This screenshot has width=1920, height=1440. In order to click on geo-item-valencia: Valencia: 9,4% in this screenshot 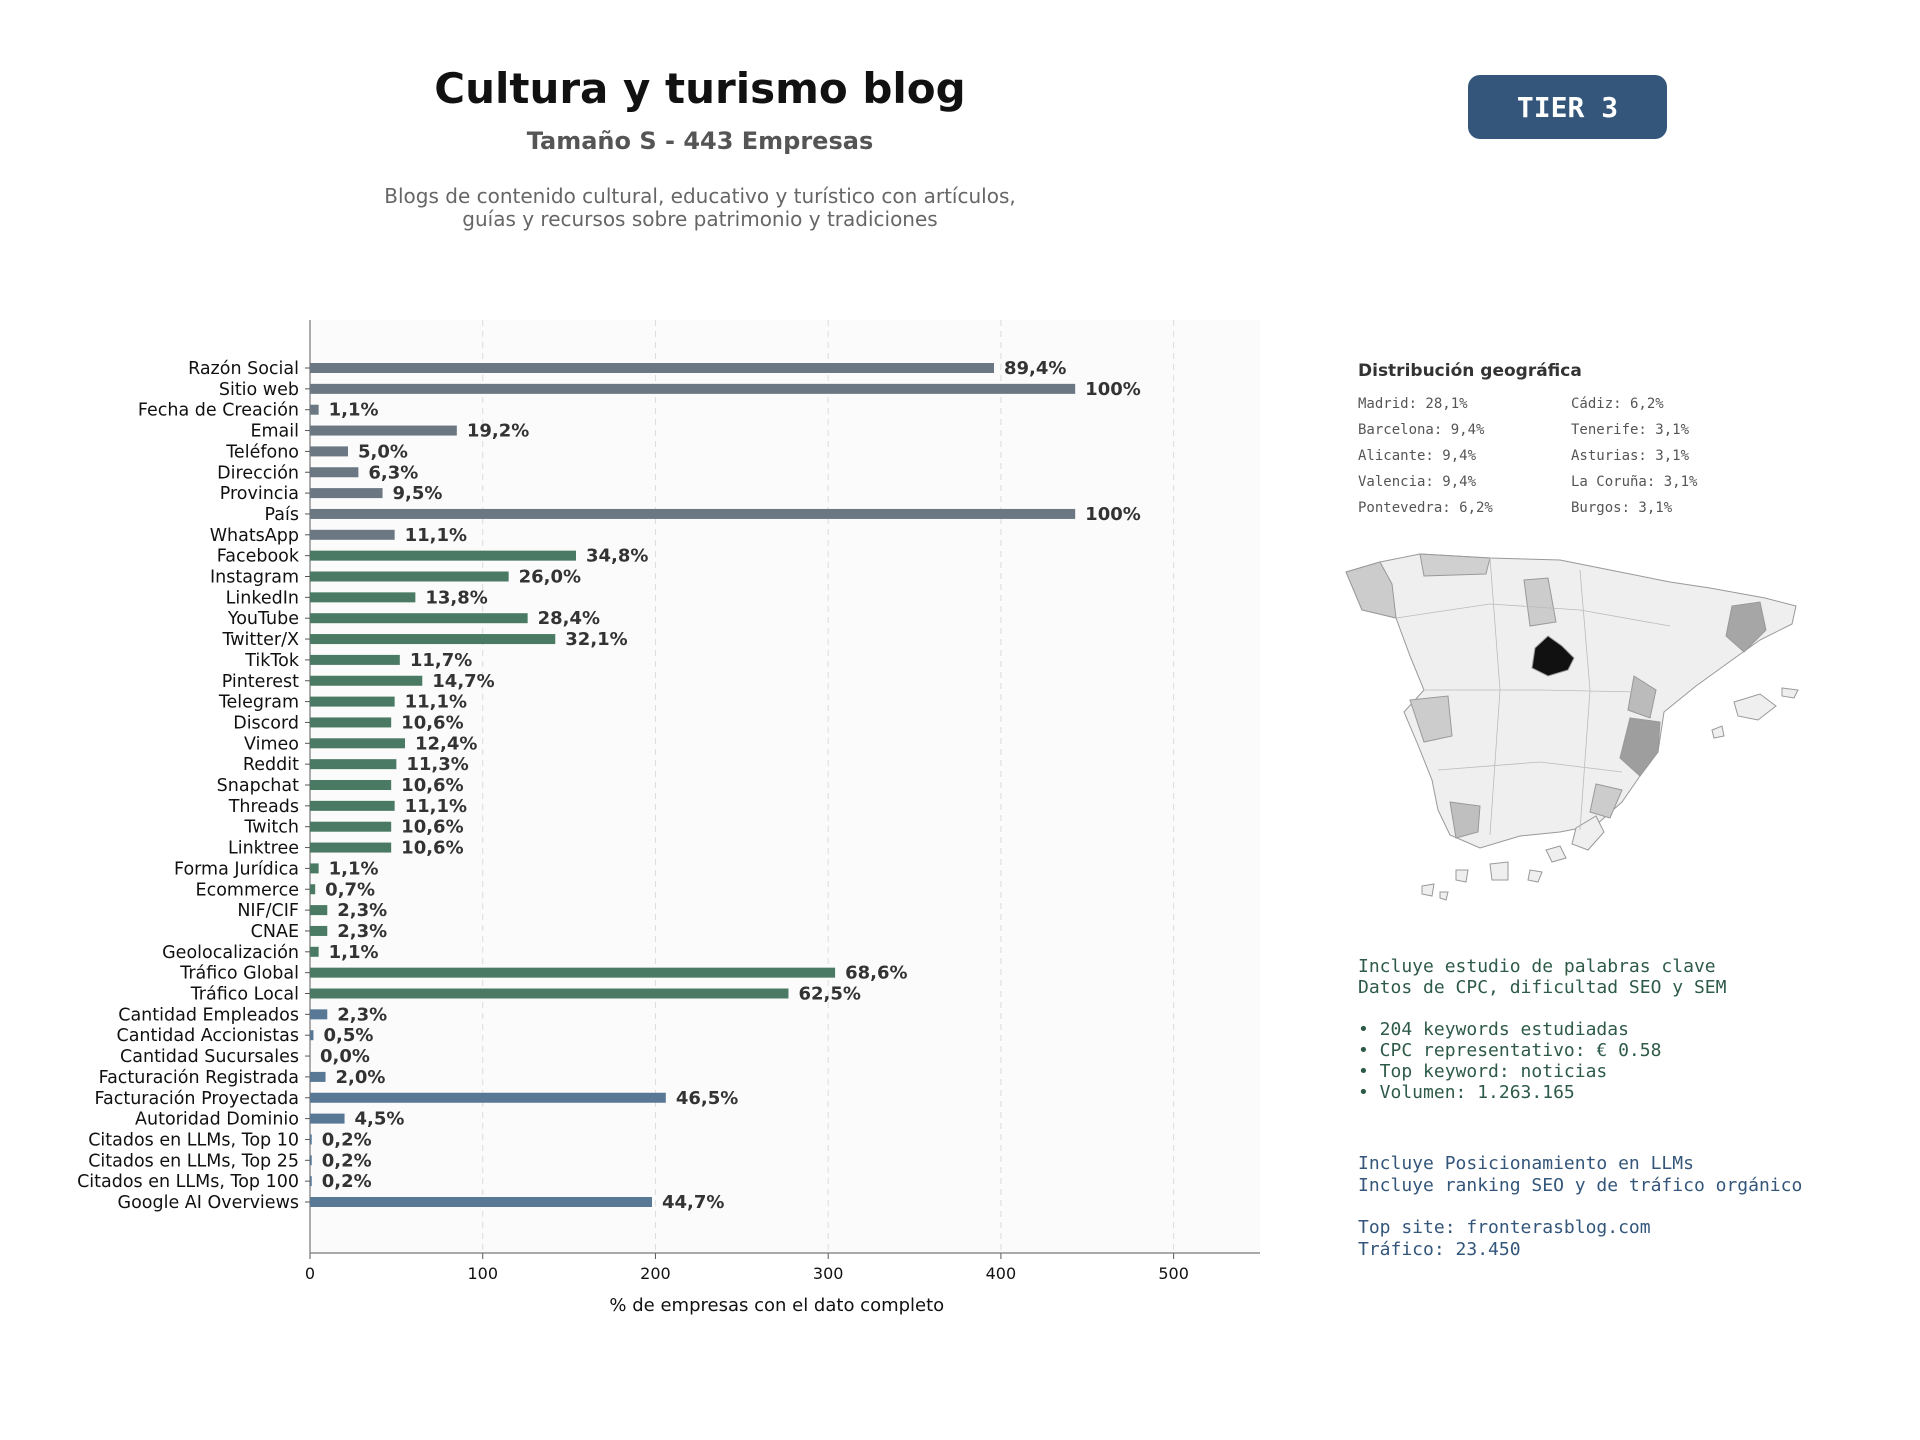, I will do `click(1417, 482)`.